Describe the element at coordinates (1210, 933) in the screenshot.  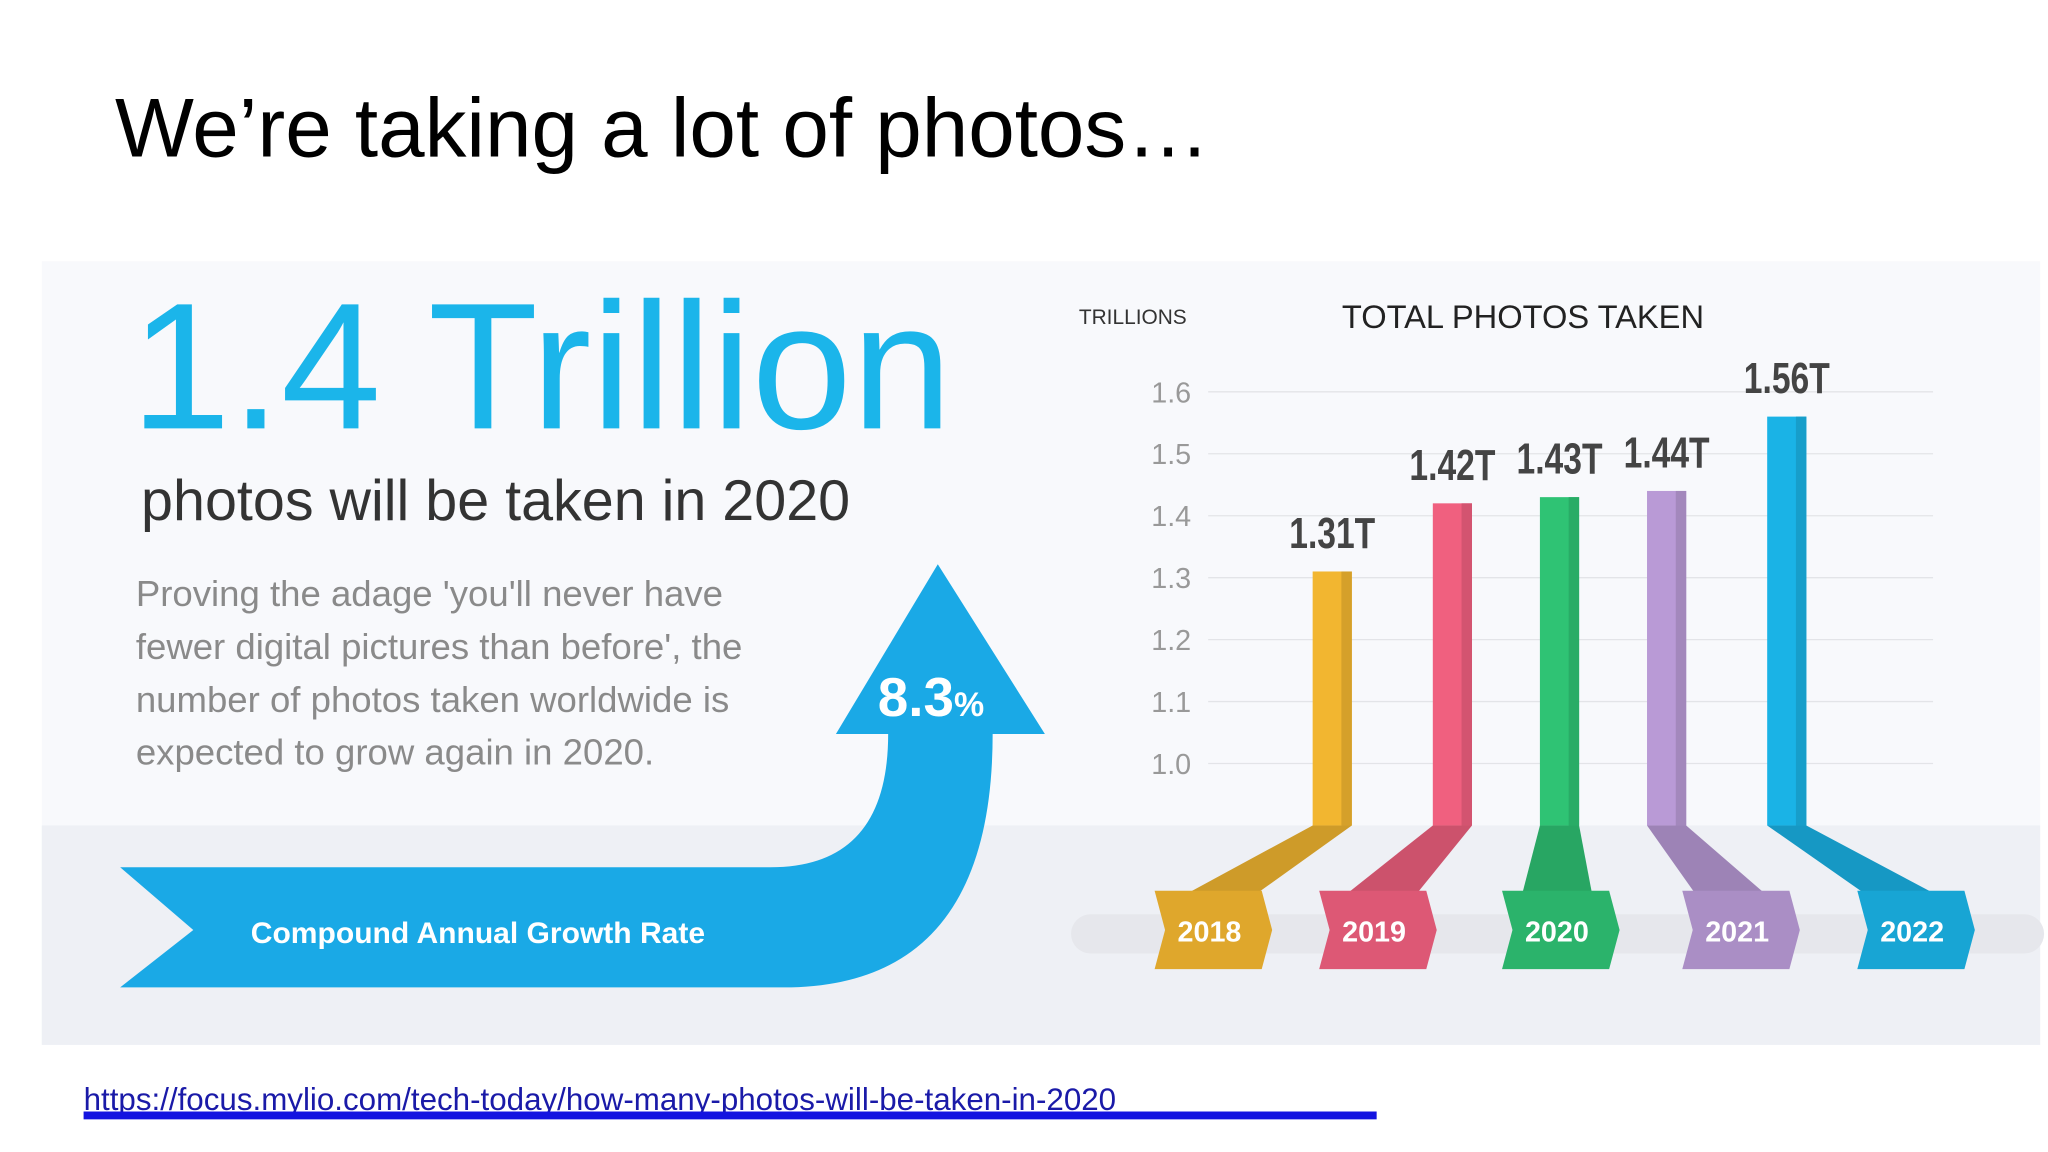
I see `x-tick-label: 2018` at that location.